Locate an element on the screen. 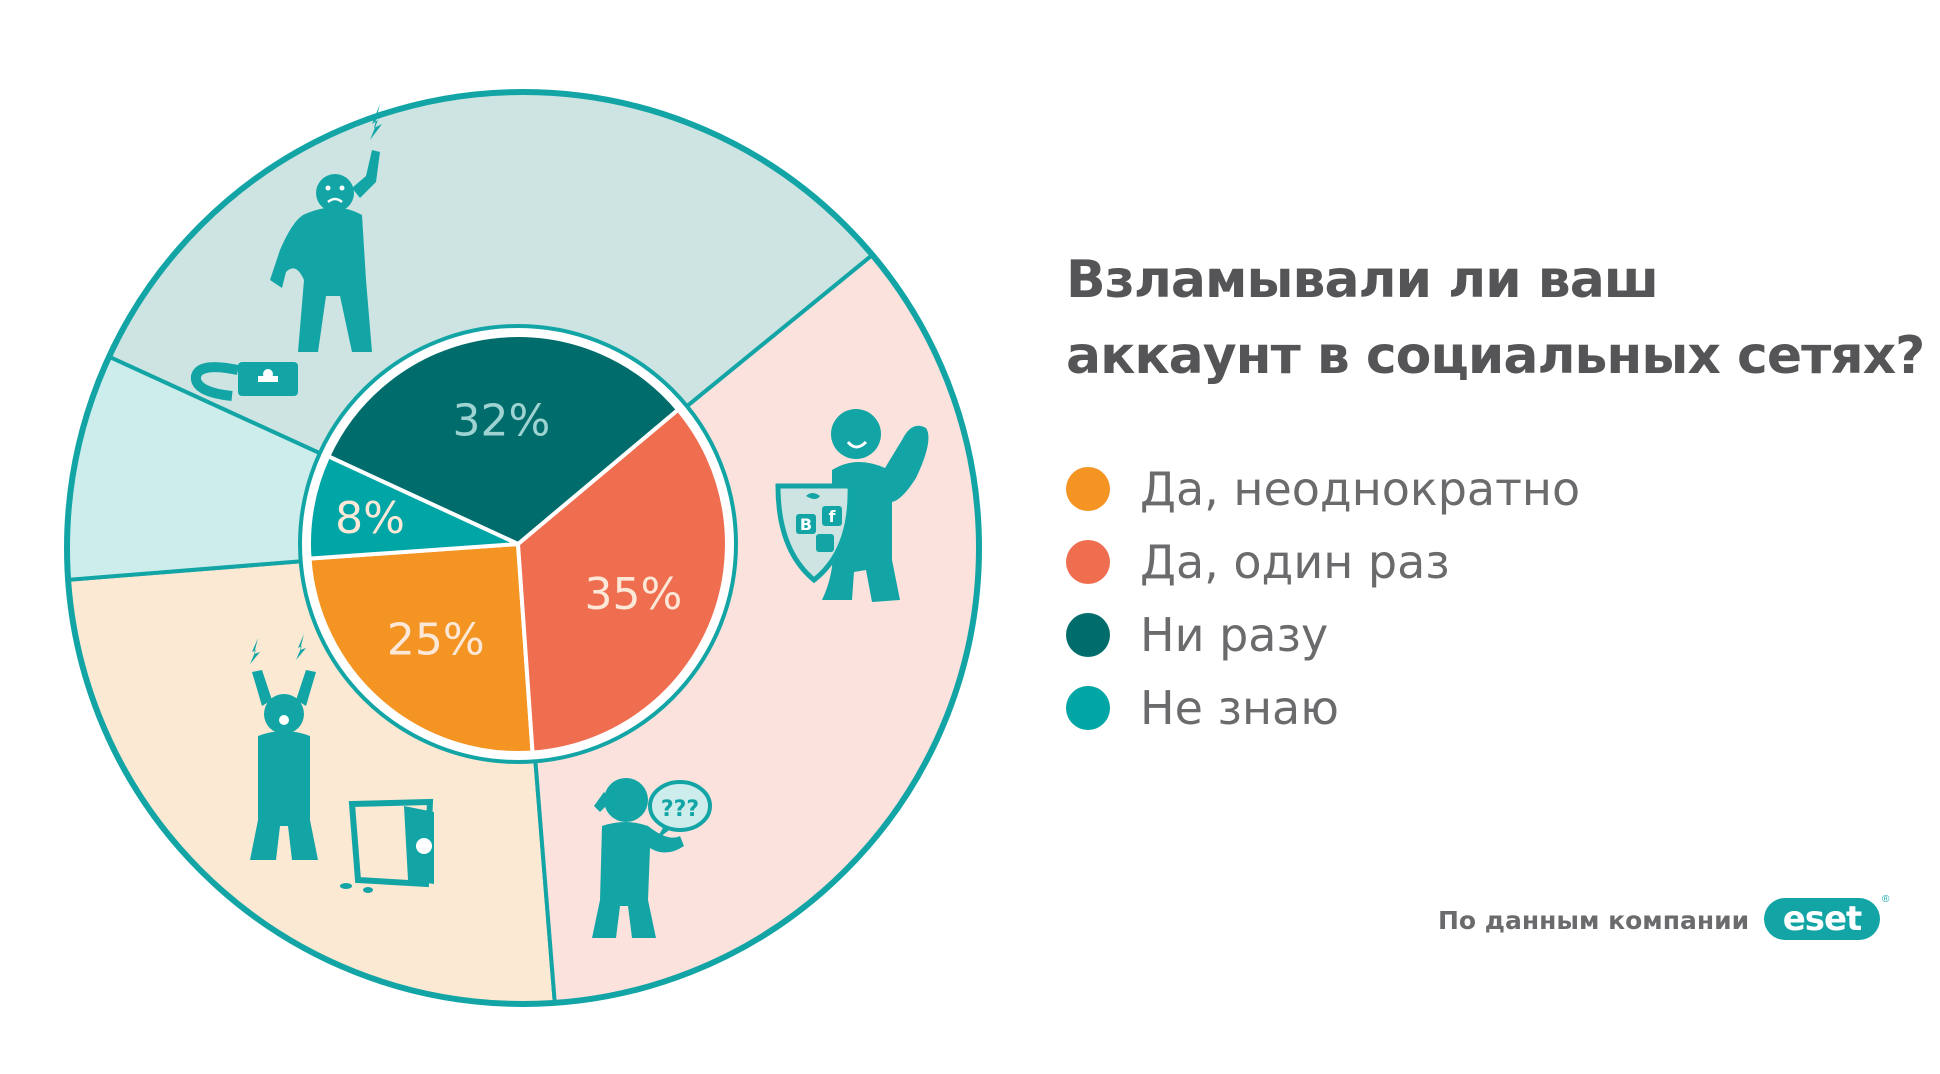 The height and width of the screenshot is (1074, 1940). source-note: По данным компании is located at coordinates (1594, 920).